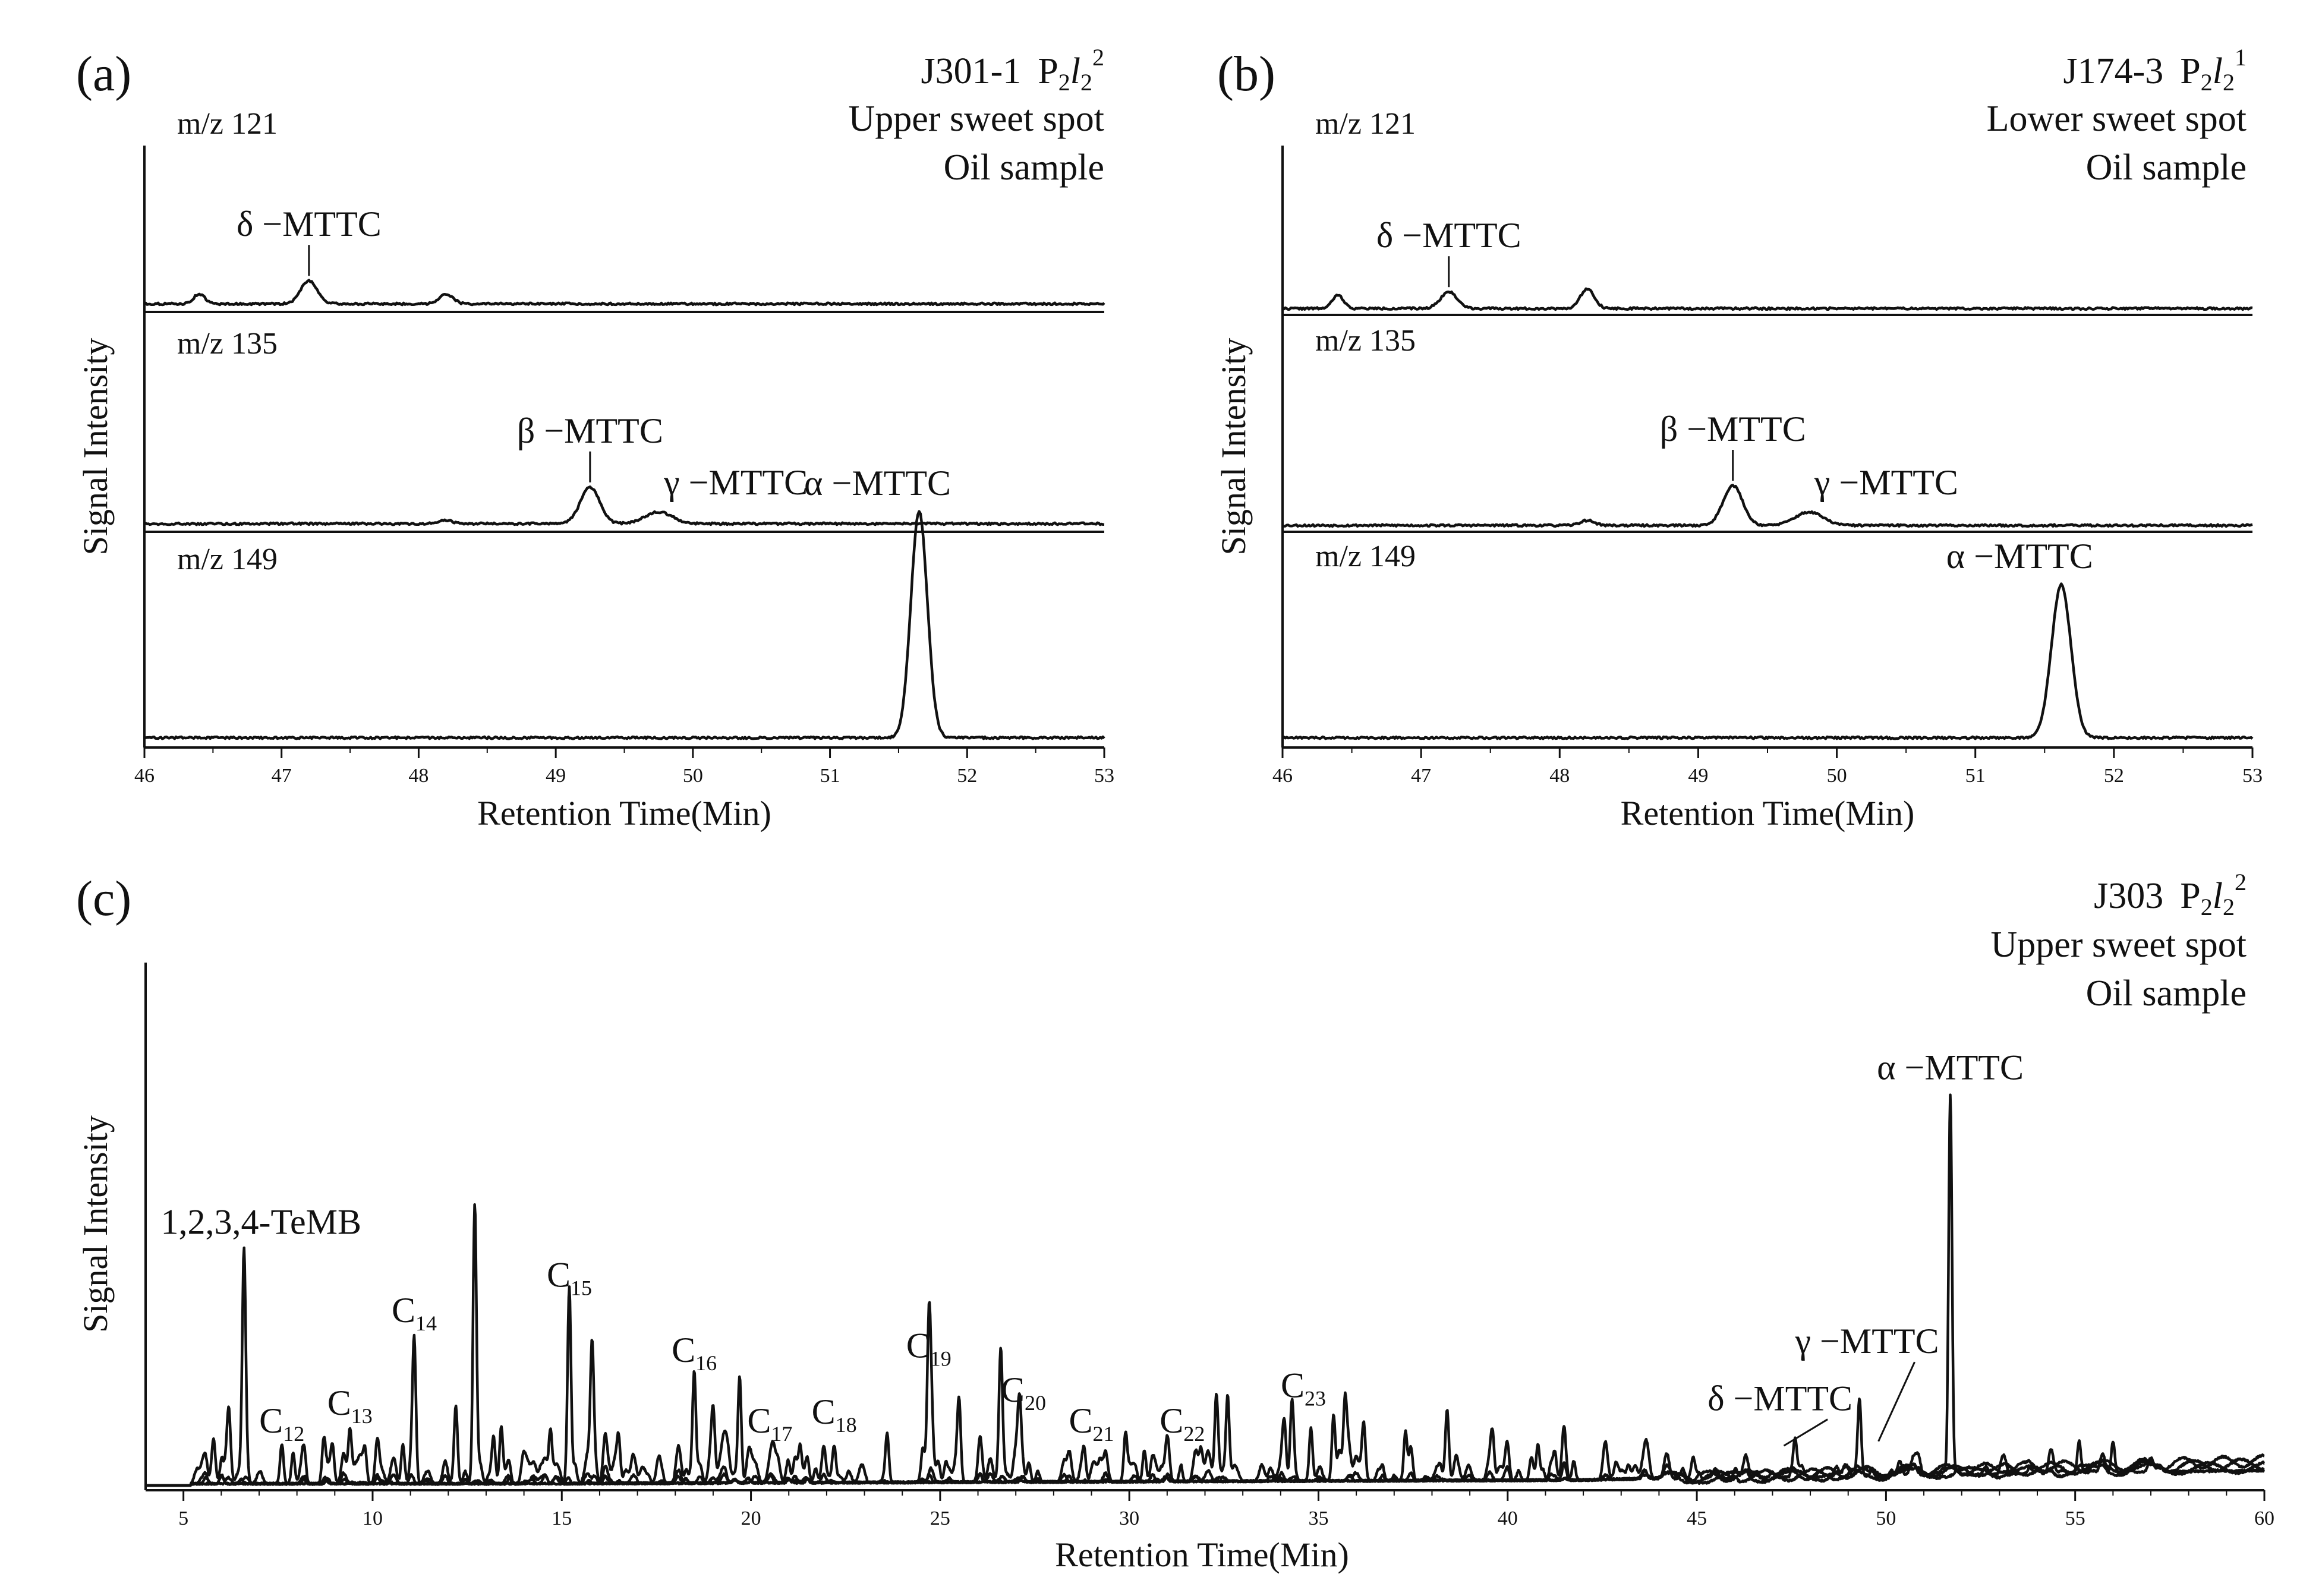 Image resolution: width=2322 pixels, height=1596 pixels. Describe the element at coordinates (2166, 993) in the screenshot. I see `sample-type-c: Oil sample` at that location.